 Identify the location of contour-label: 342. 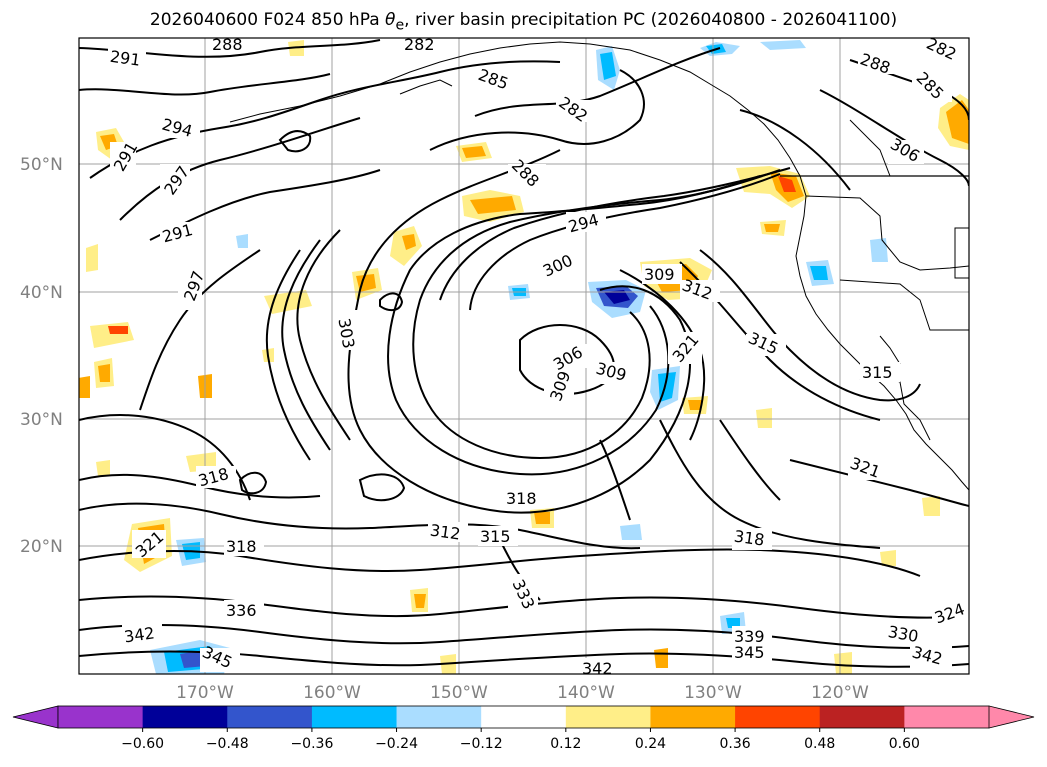
(597, 668).